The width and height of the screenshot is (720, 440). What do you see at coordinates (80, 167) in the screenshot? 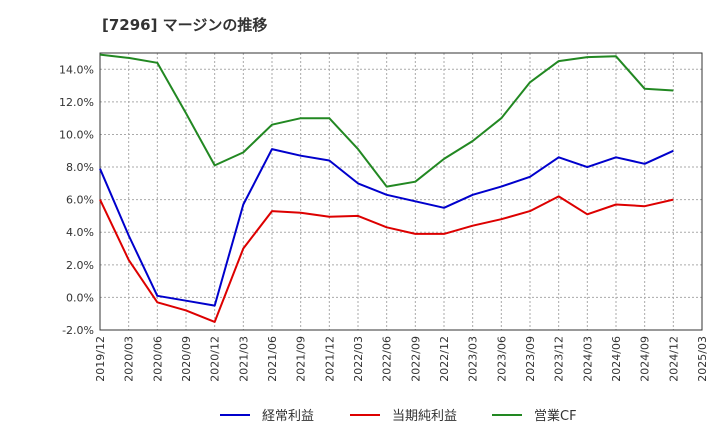
I see `y-tick-label: 8.0%` at bounding box center [80, 167].